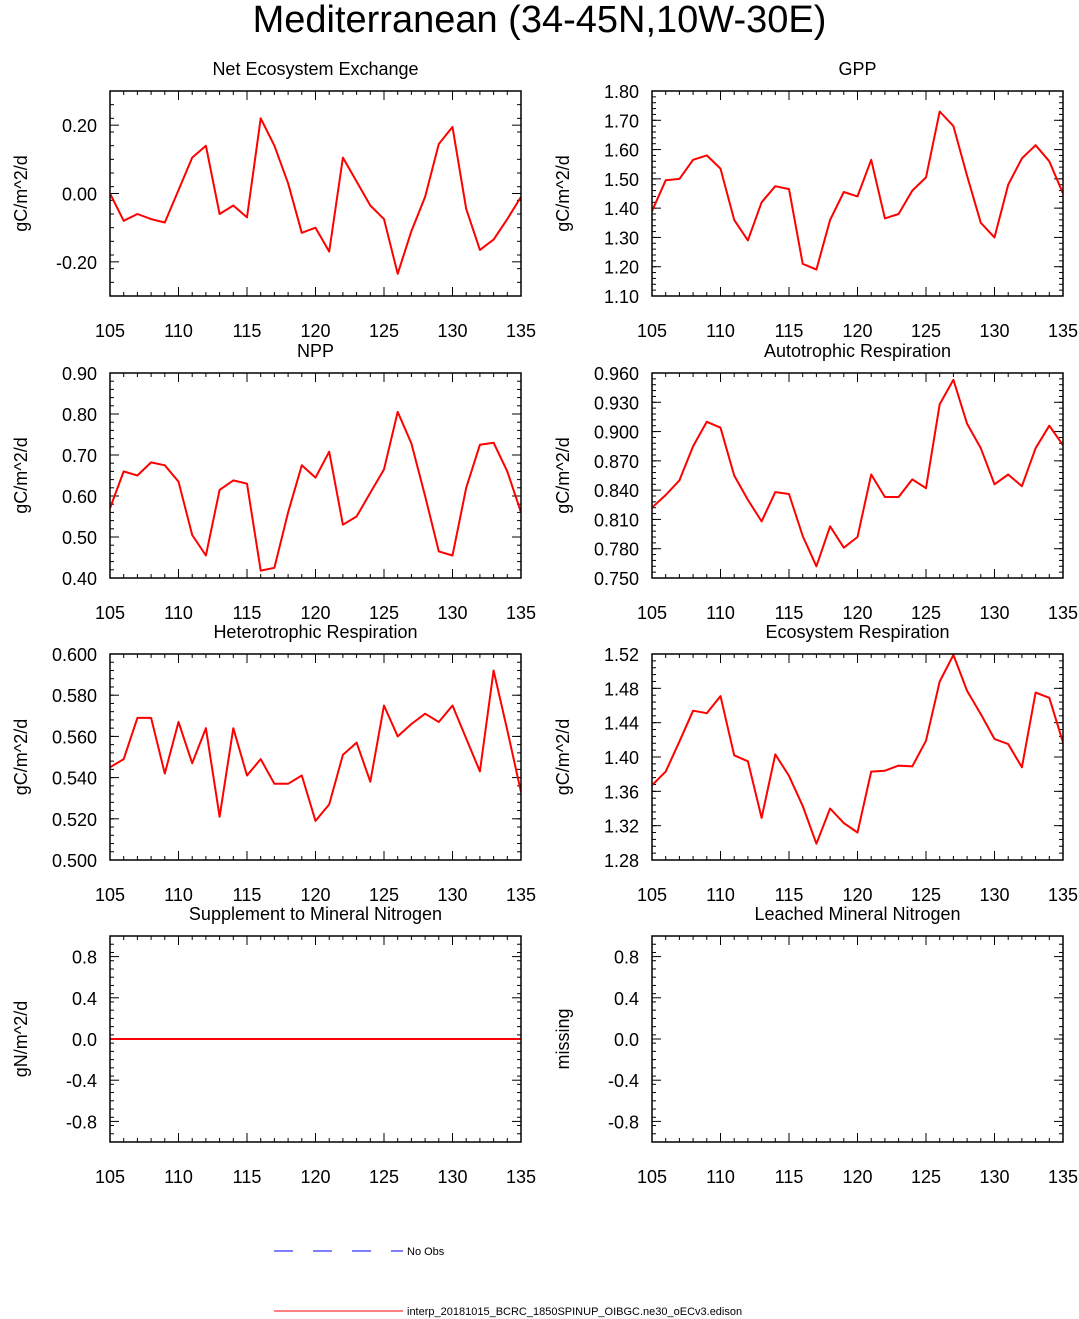  Describe the element at coordinates (79, 579) in the screenshot. I see `y-tick-label: 0.40` at that location.